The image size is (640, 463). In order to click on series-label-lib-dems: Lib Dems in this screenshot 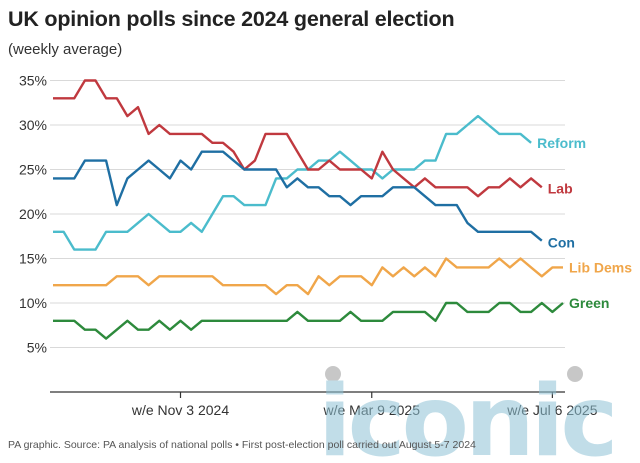, I will do `click(600, 267)`.